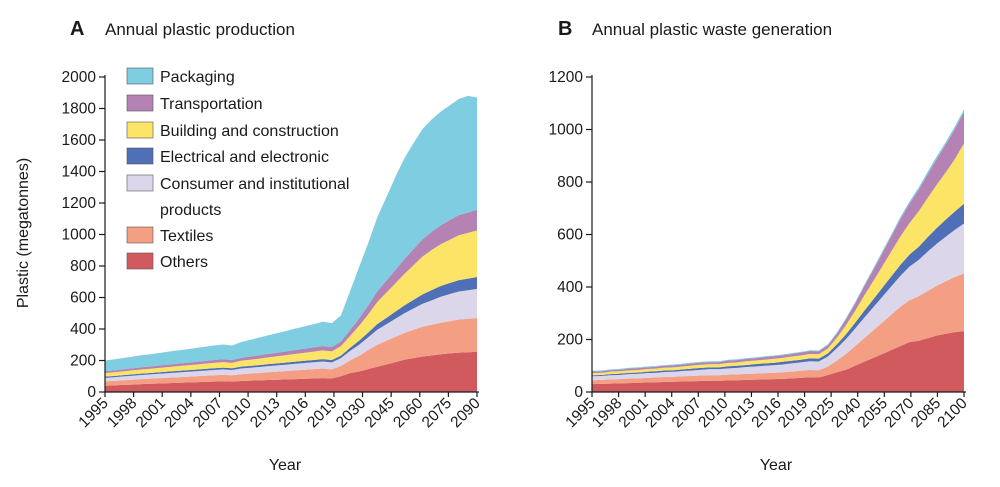 The height and width of the screenshot is (487, 1000). What do you see at coordinates (197, 77) in the screenshot?
I see `legend-label-packaging: Packaging` at bounding box center [197, 77].